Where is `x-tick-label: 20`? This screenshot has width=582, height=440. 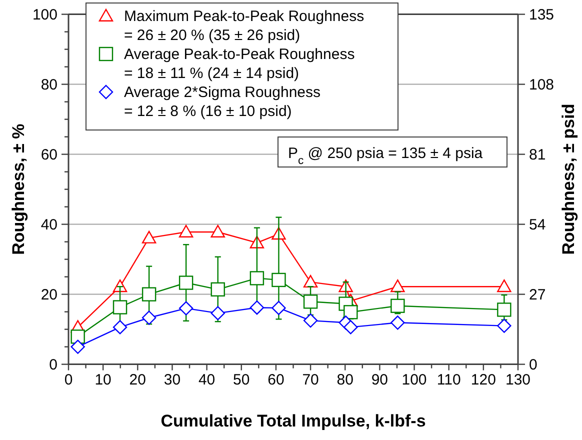 x-tick-label: 20 is located at coordinates (137, 379).